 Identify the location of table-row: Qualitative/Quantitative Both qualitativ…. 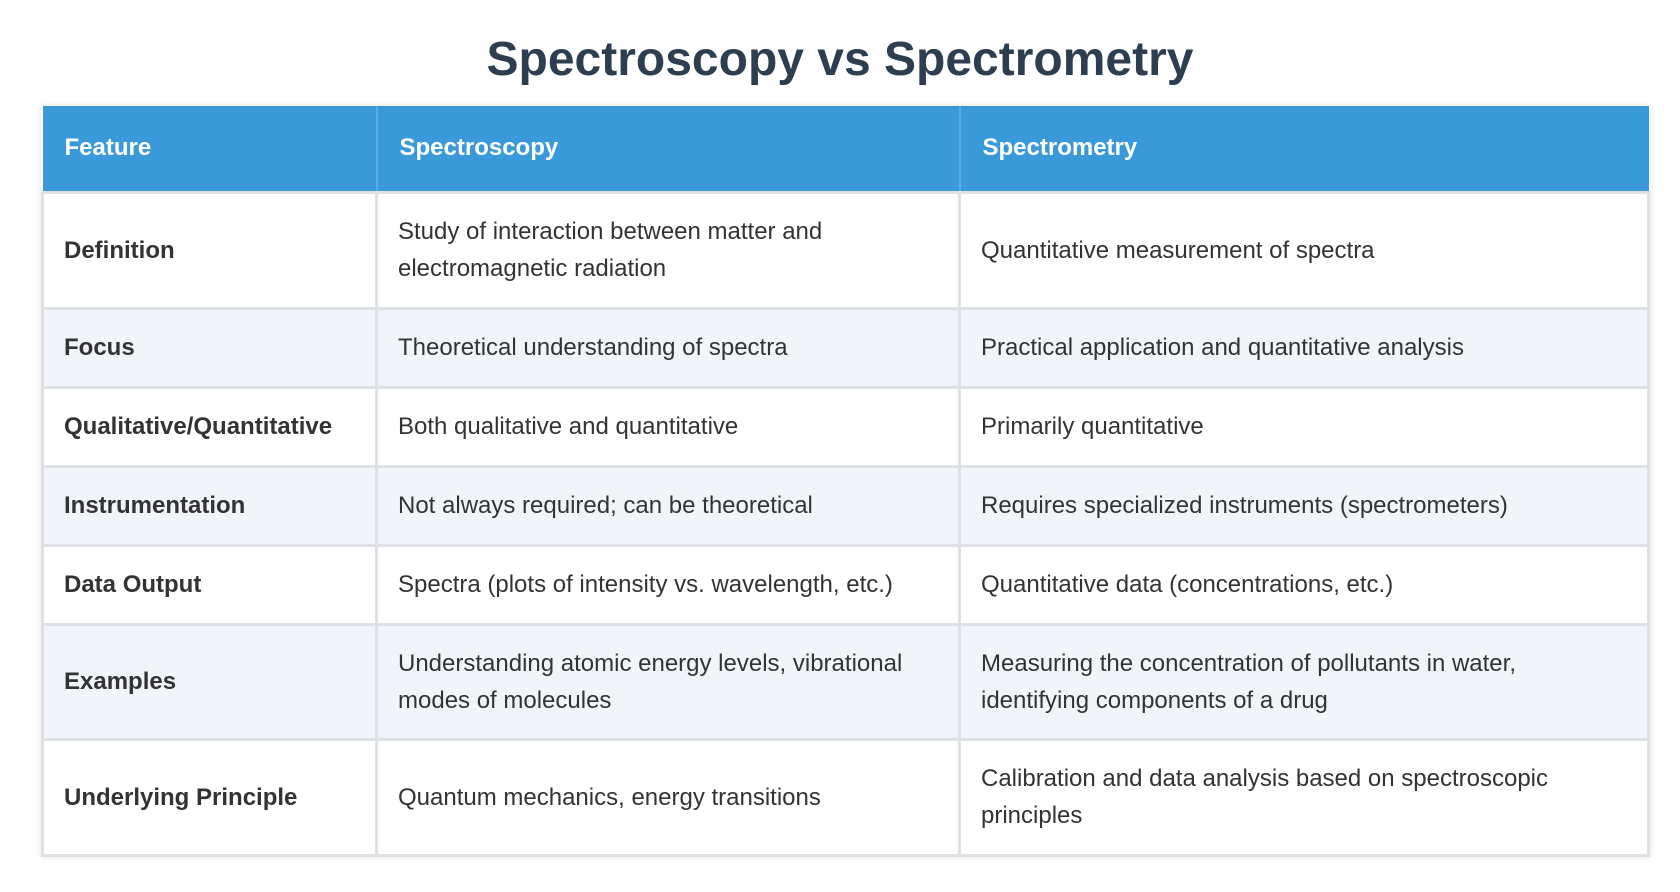
(845, 426).